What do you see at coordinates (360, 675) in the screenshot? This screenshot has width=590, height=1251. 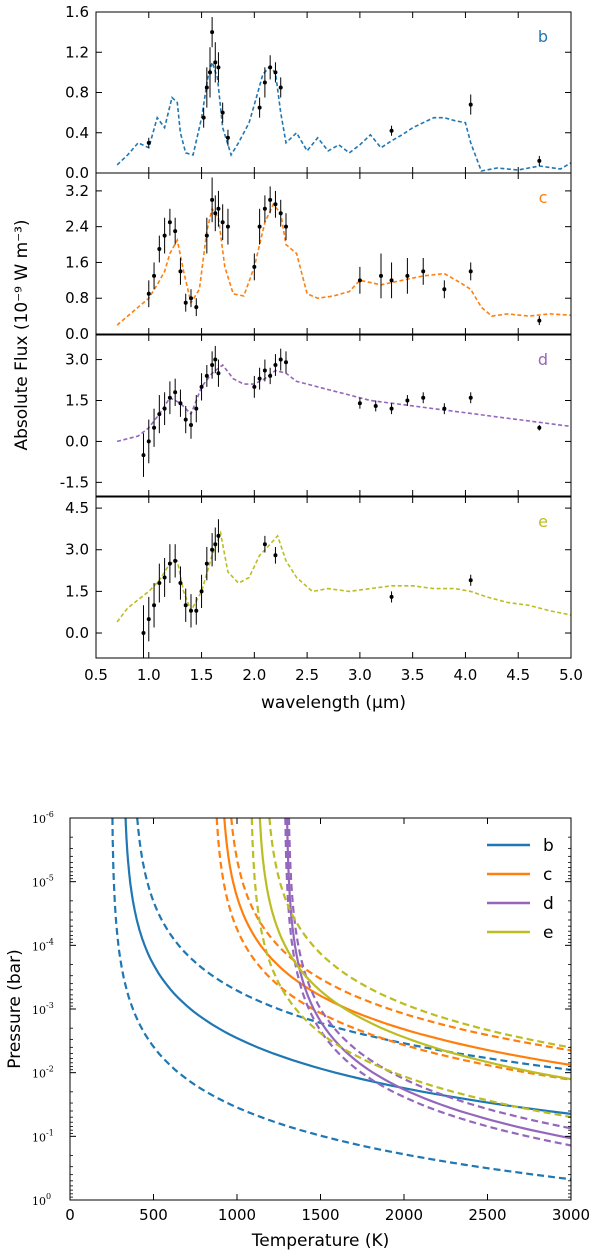 I see `x-tick-label: 3.0` at bounding box center [360, 675].